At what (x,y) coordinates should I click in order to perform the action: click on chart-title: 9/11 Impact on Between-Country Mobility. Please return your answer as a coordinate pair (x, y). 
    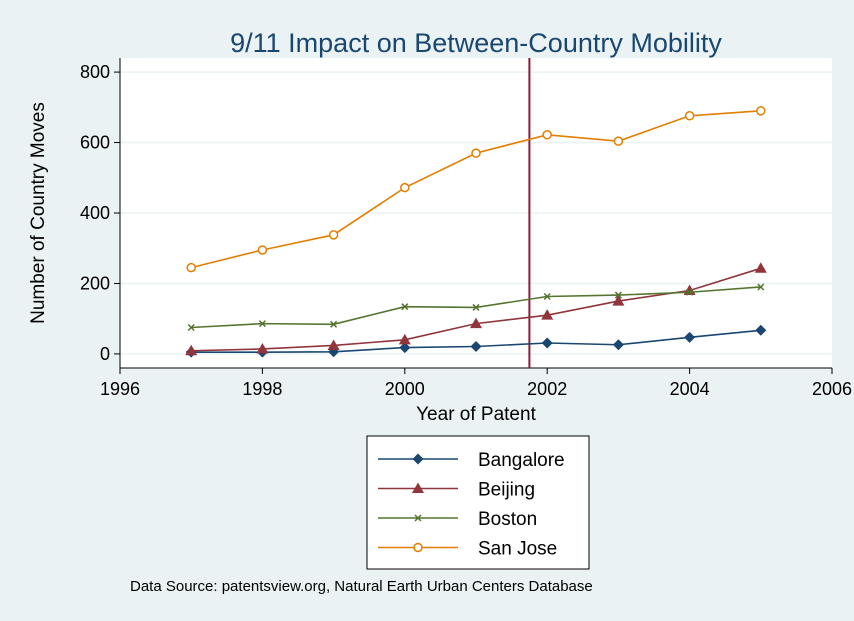
    Looking at the image, I should click on (476, 43).